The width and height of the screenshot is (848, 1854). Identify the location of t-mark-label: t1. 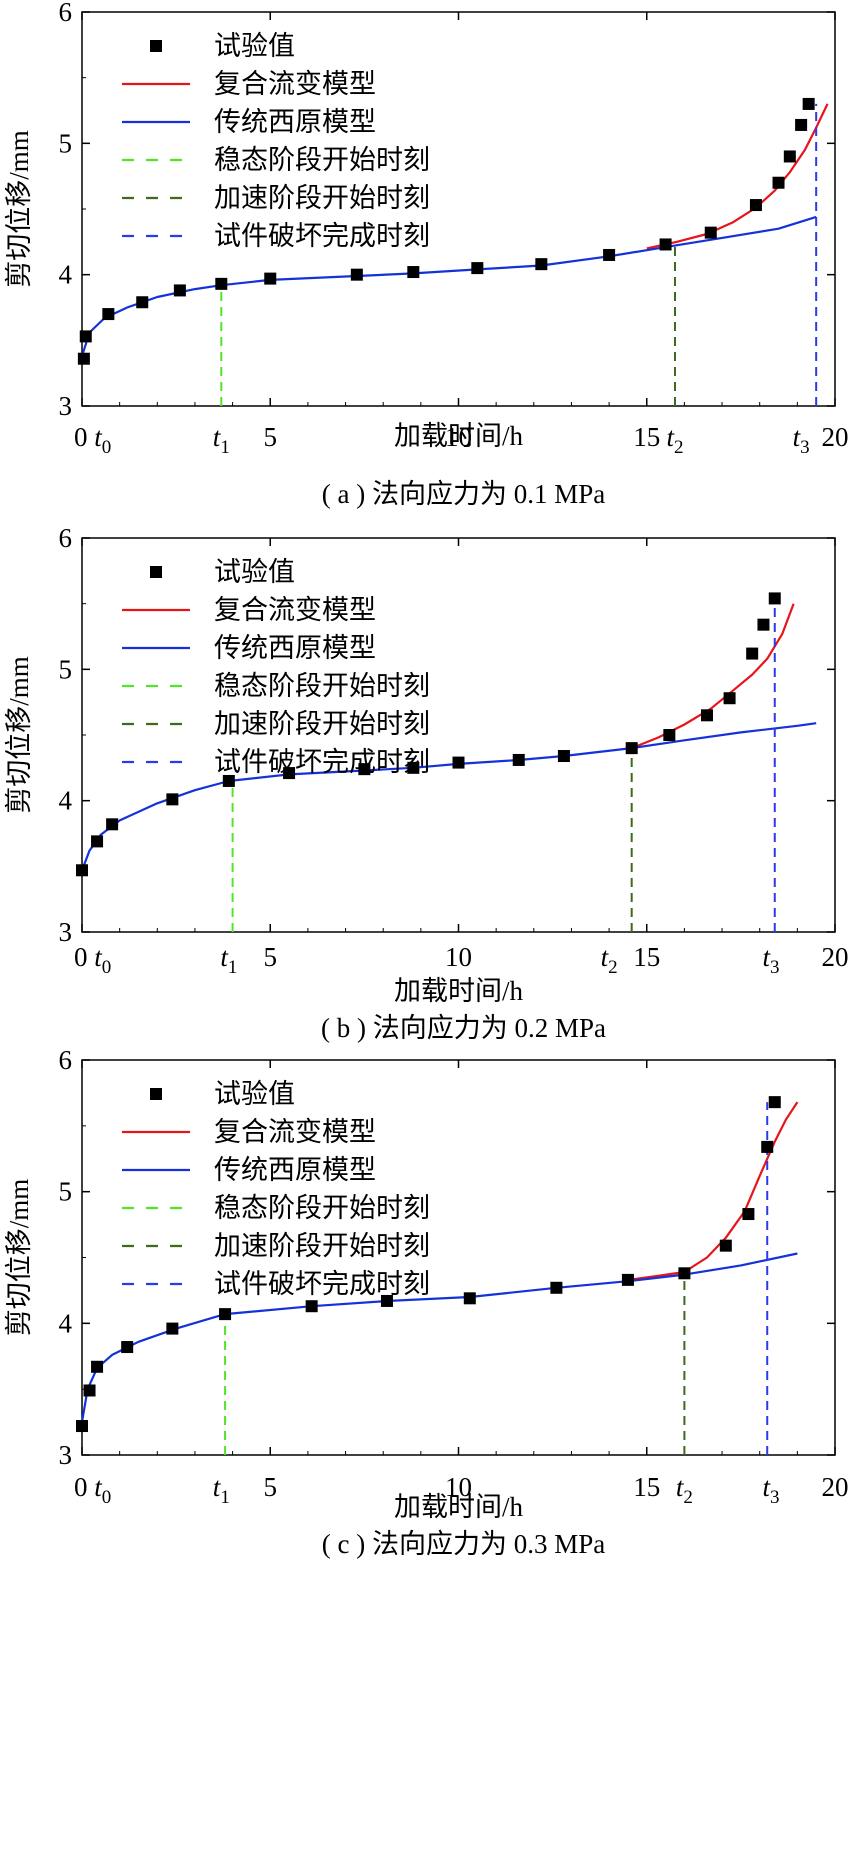
(221, 440).